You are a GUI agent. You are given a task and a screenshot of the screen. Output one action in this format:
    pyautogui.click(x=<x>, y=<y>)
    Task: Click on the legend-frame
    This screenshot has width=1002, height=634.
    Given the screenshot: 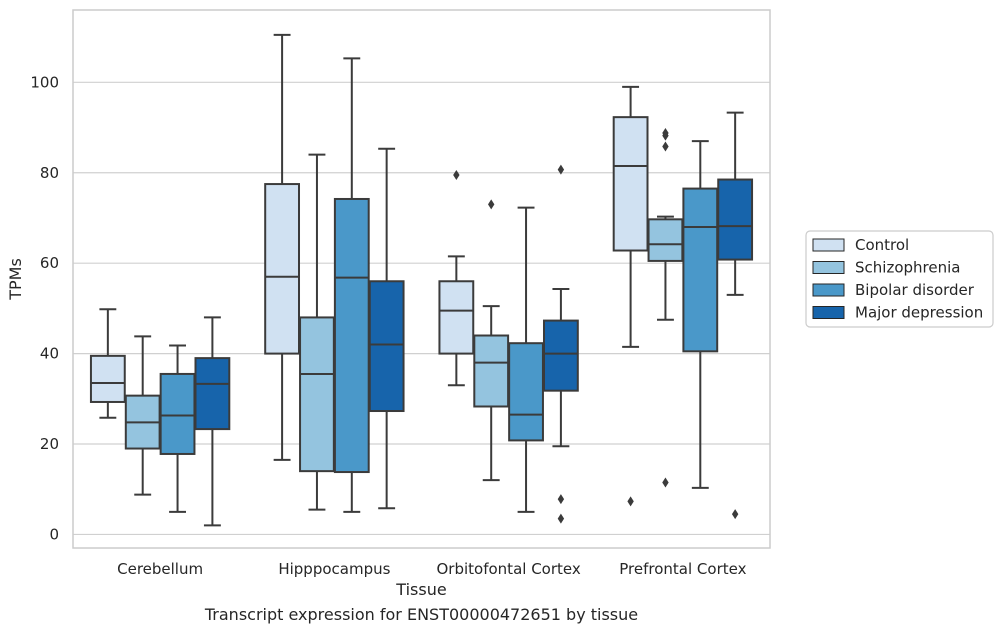 What is the action you would take?
    pyautogui.click(x=899, y=279)
    